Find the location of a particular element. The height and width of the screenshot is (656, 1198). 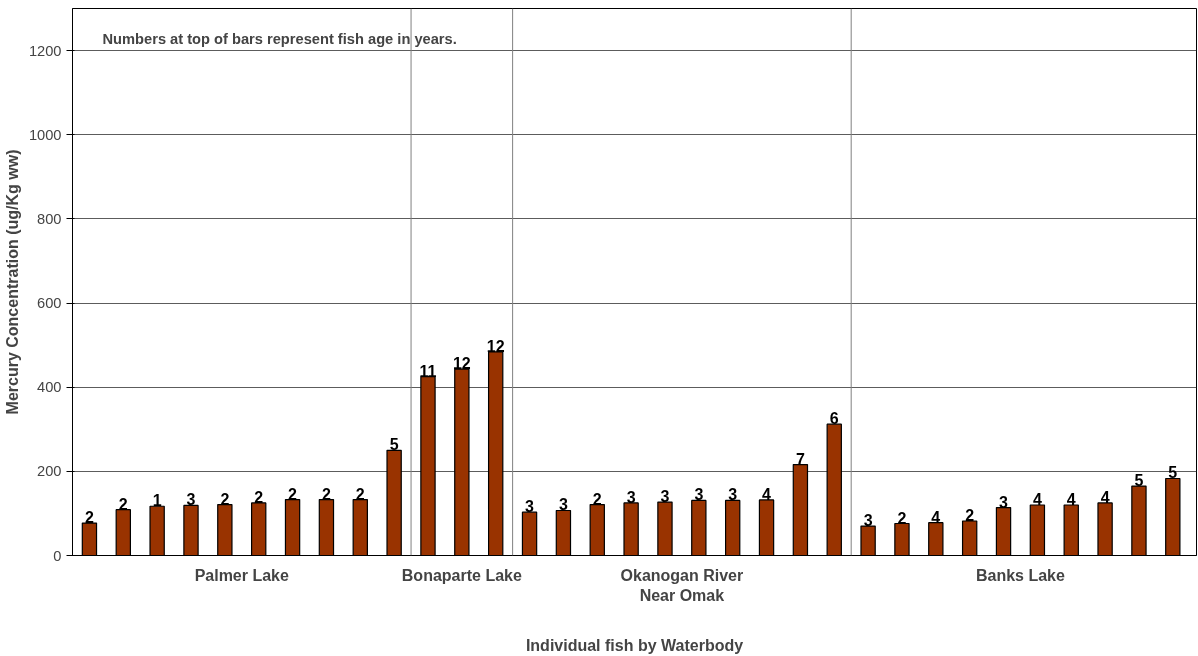

text: Bonaparte Lake is located at coordinates (461, 575).